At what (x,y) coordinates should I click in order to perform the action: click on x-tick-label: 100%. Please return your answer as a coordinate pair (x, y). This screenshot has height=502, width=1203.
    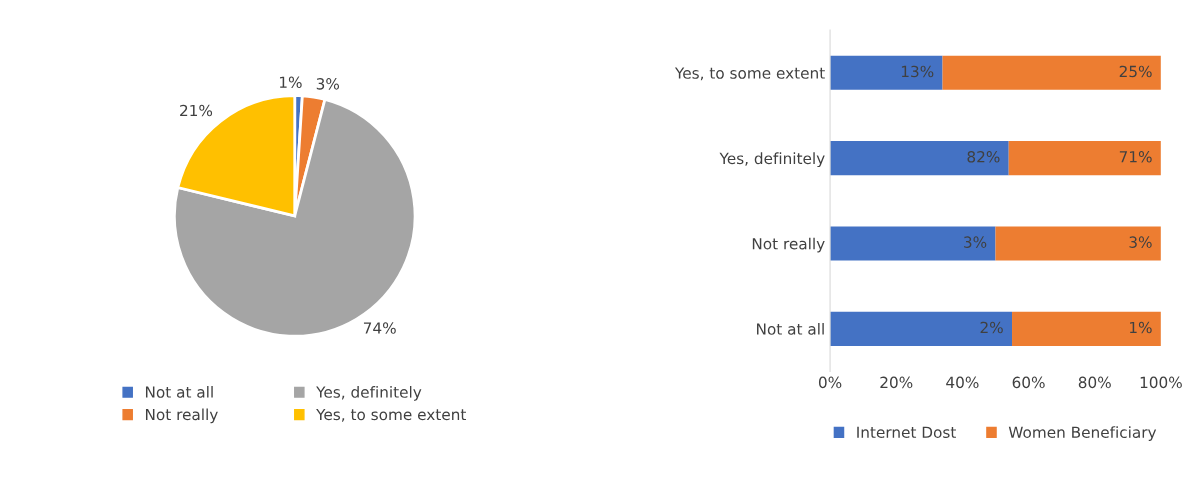
    Looking at the image, I should click on (1161, 382).